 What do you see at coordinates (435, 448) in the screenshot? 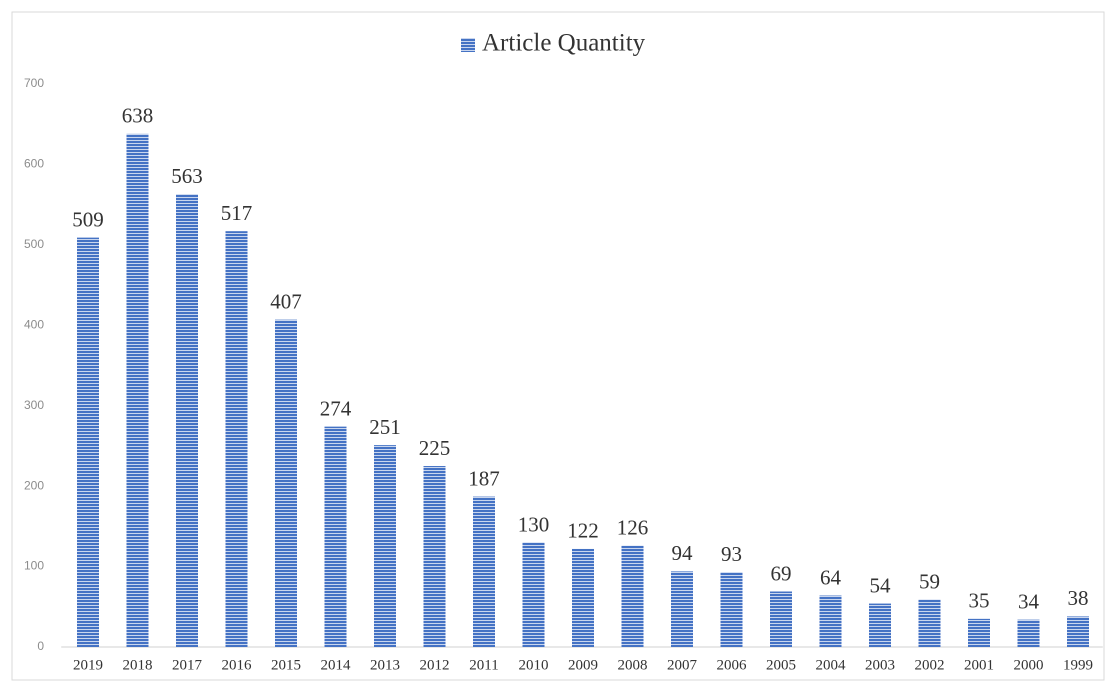
I see `value-label: 225` at bounding box center [435, 448].